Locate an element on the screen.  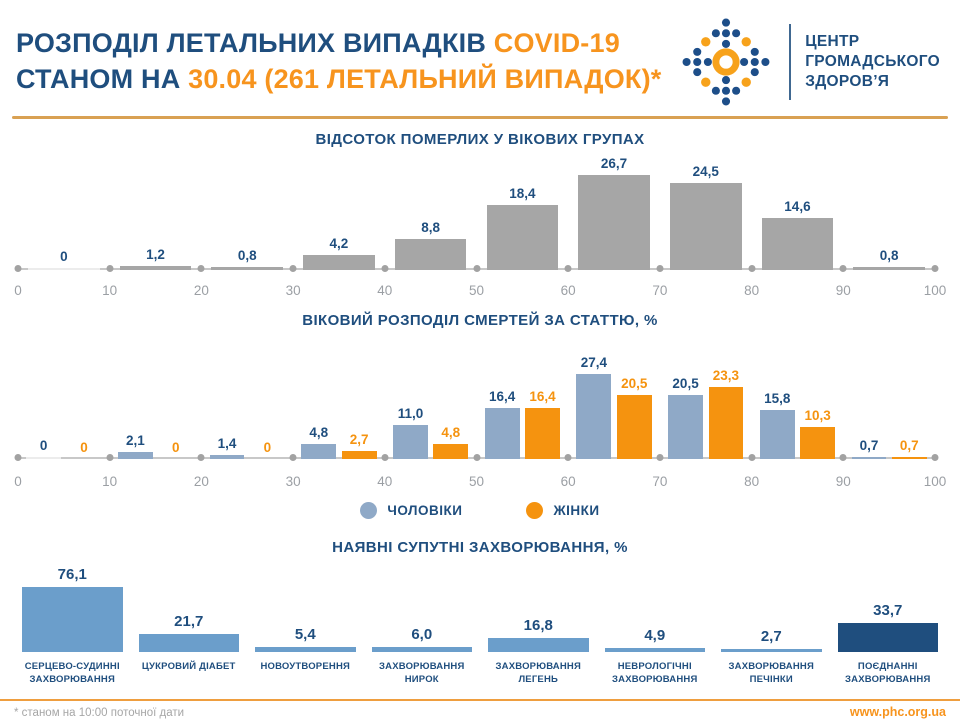
bar-value-label: 5,4 is located at coordinates (305, 634).